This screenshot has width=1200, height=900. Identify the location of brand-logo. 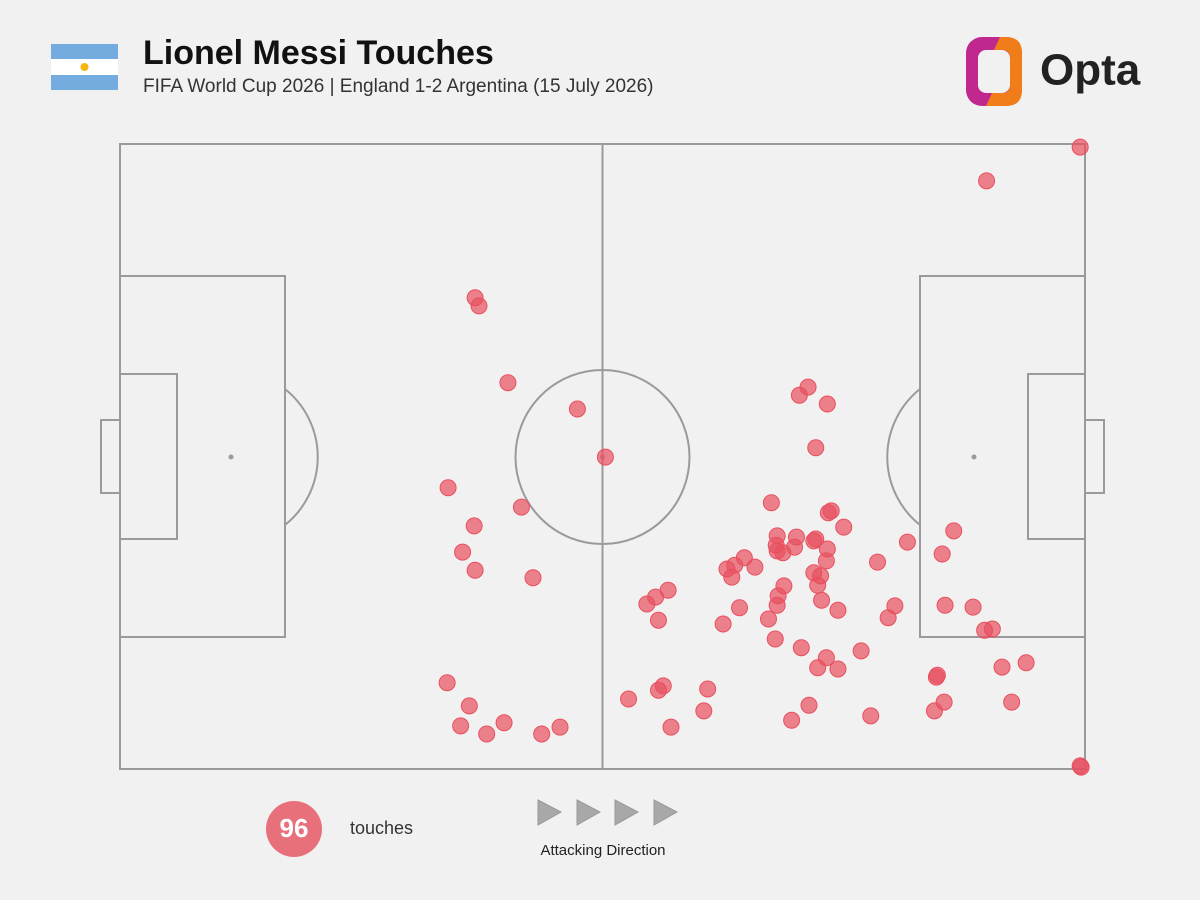
(994, 71).